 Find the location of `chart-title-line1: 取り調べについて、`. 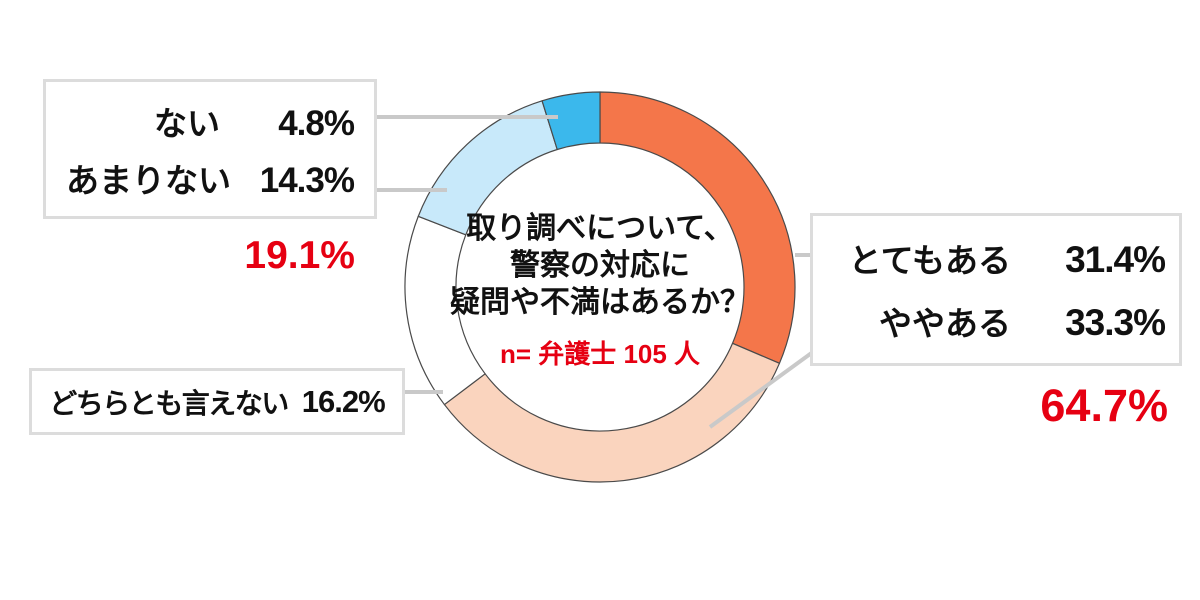

chart-title-line1: 取り調べについて、 is located at coordinates (600, 228).